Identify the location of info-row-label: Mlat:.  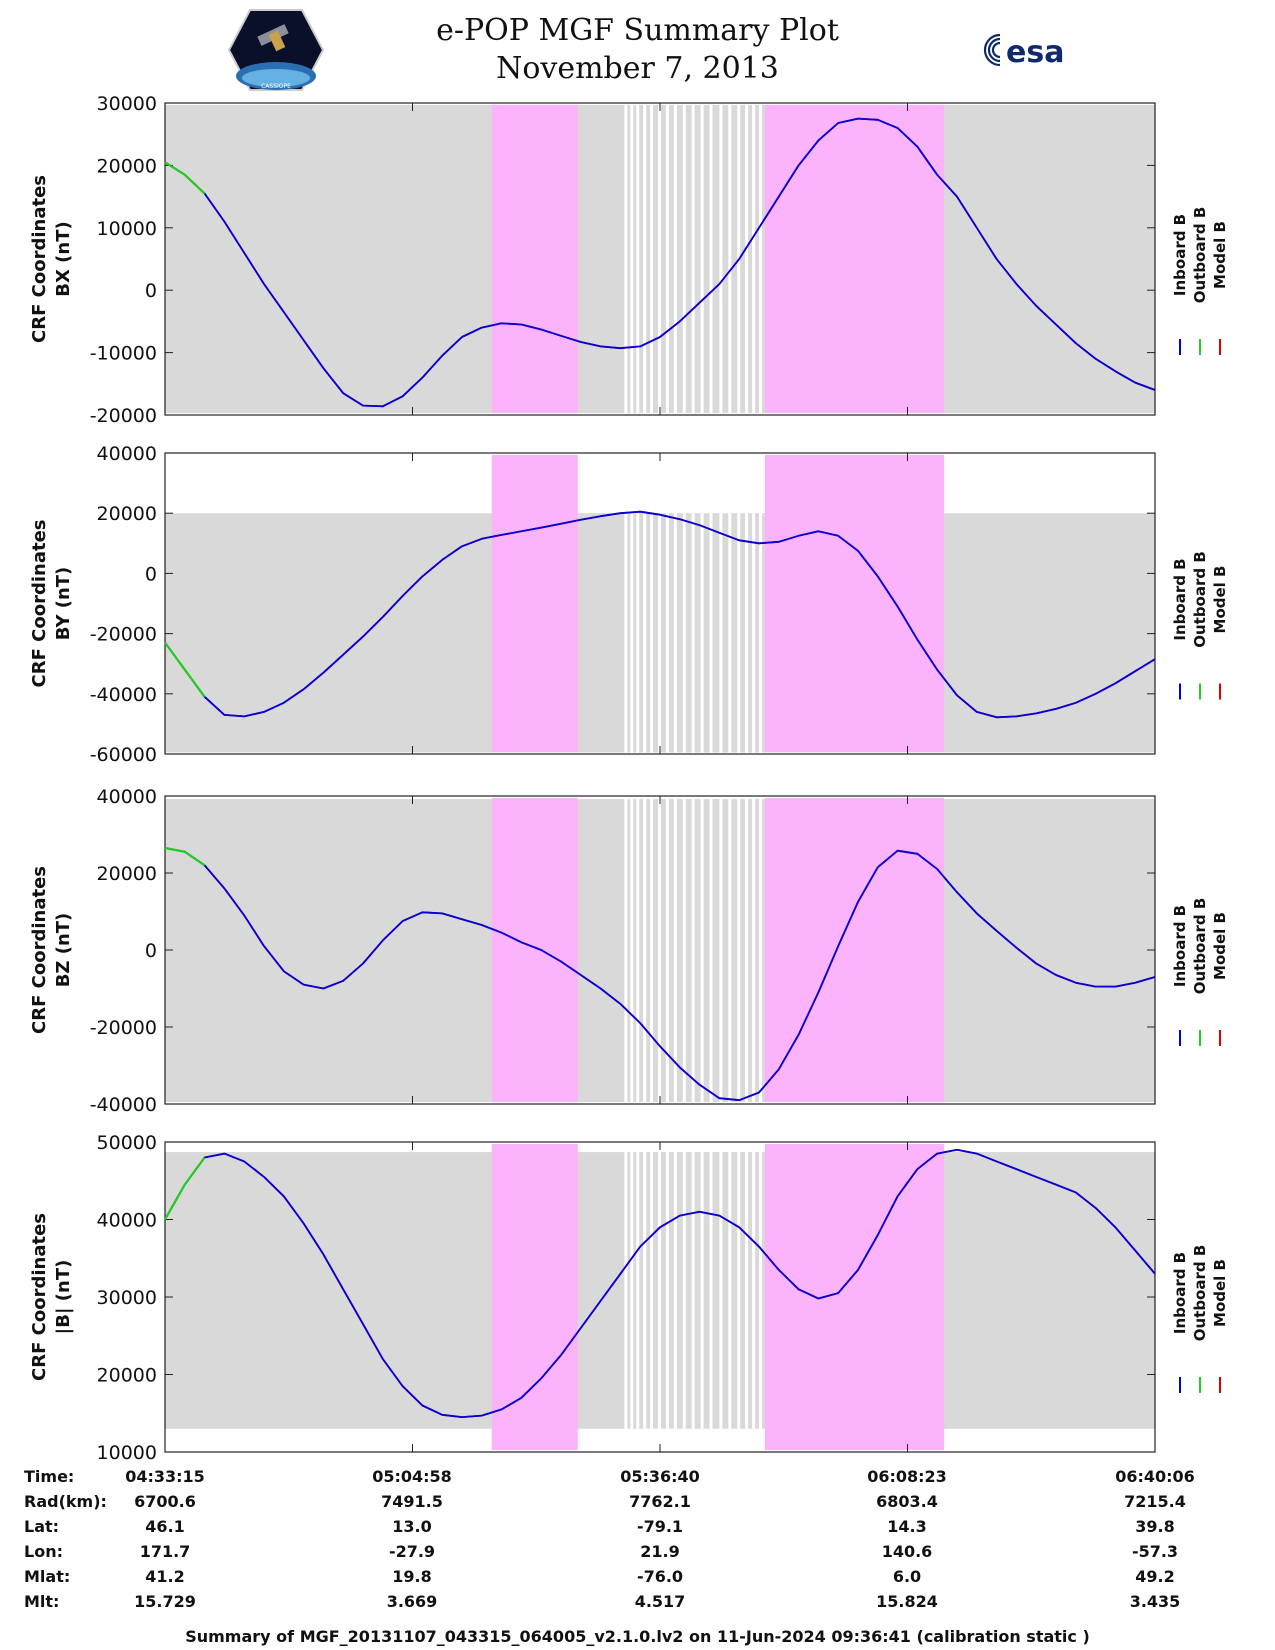
(47, 1576).